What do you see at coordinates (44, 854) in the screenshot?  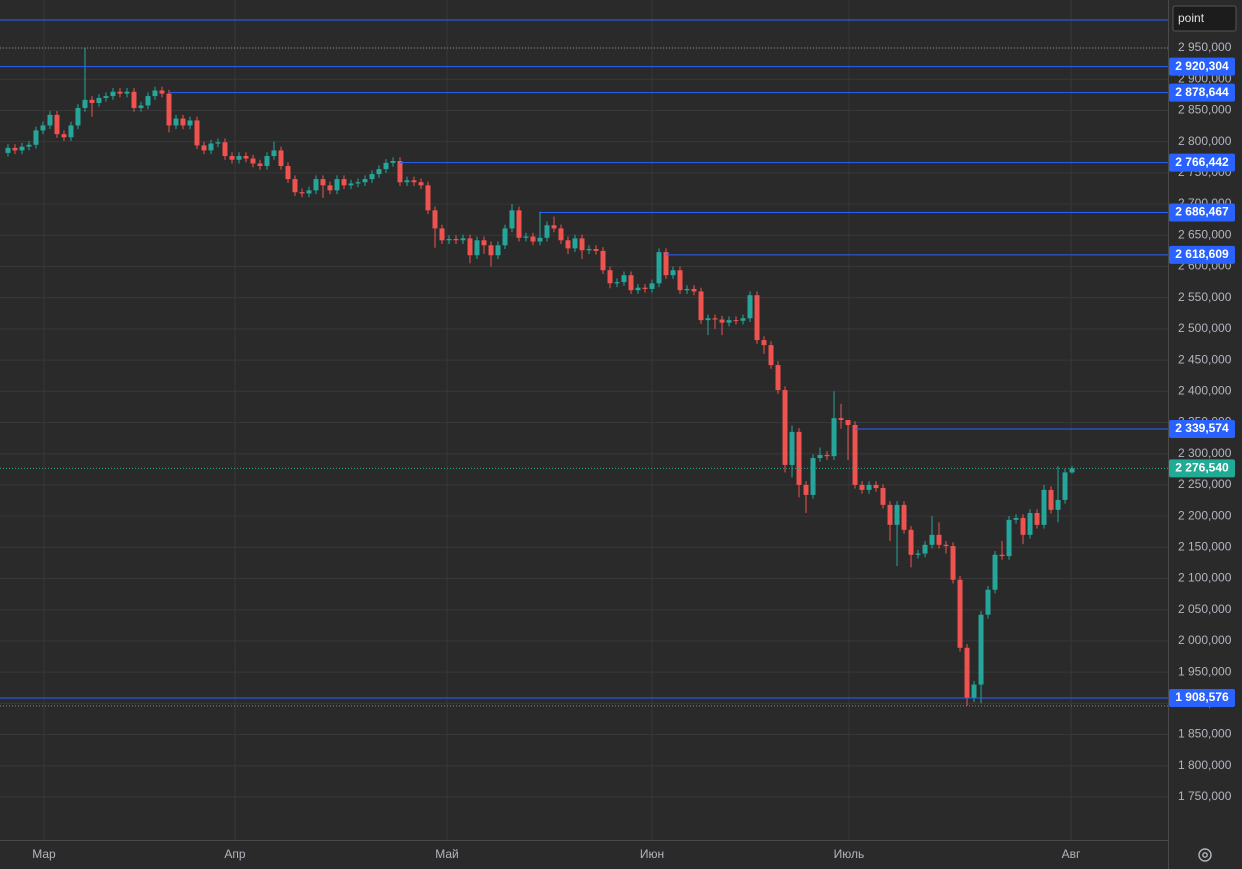 I see `x-tick-label: Мар` at bounding box center [44, 854].